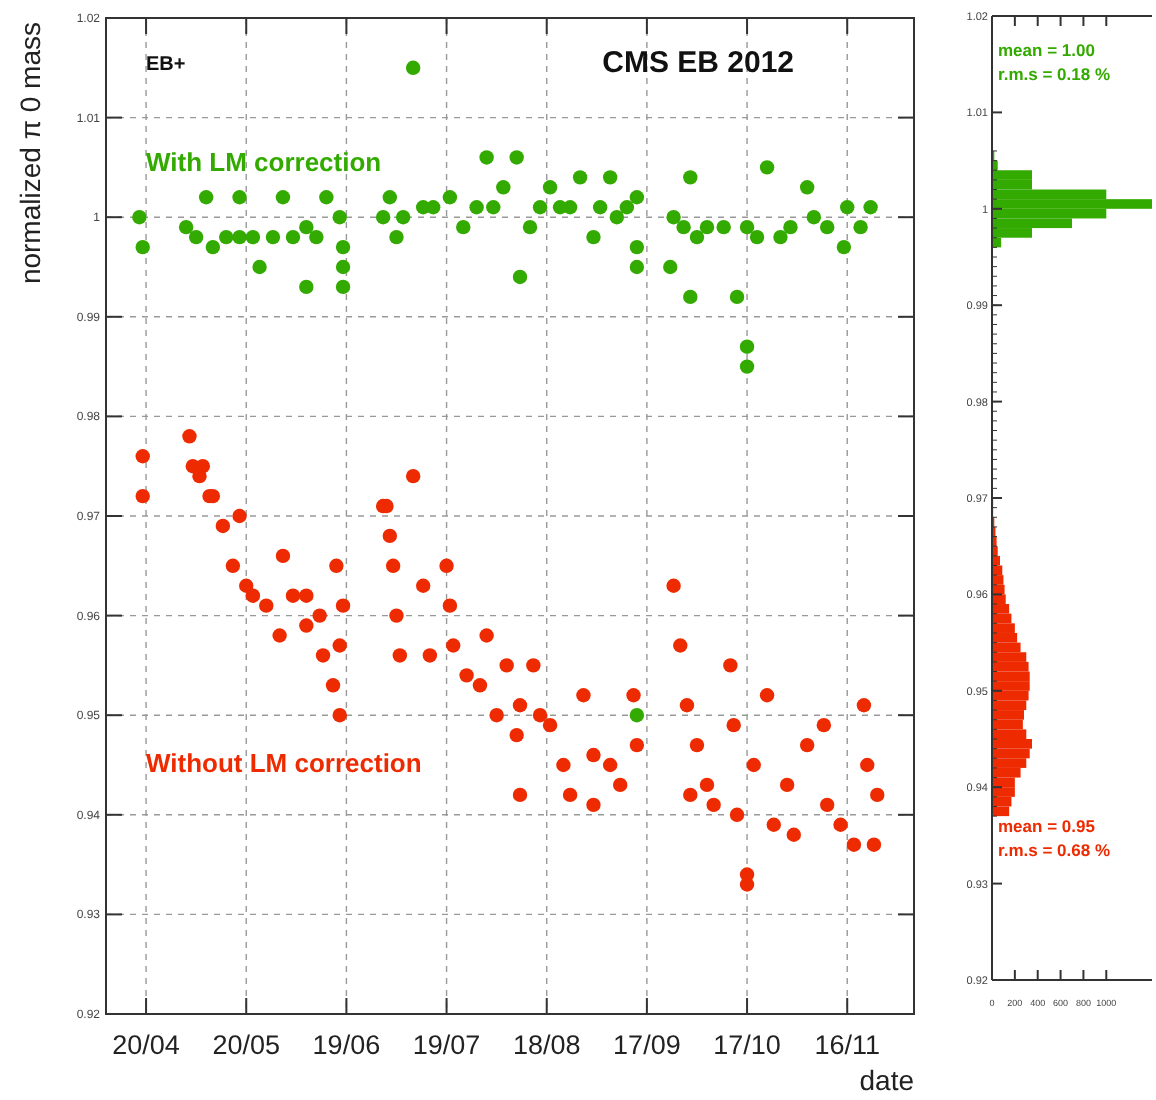 The image size is (1156, 1100). I want to click on x-tick-label: 18/08, so click(546, 1045).